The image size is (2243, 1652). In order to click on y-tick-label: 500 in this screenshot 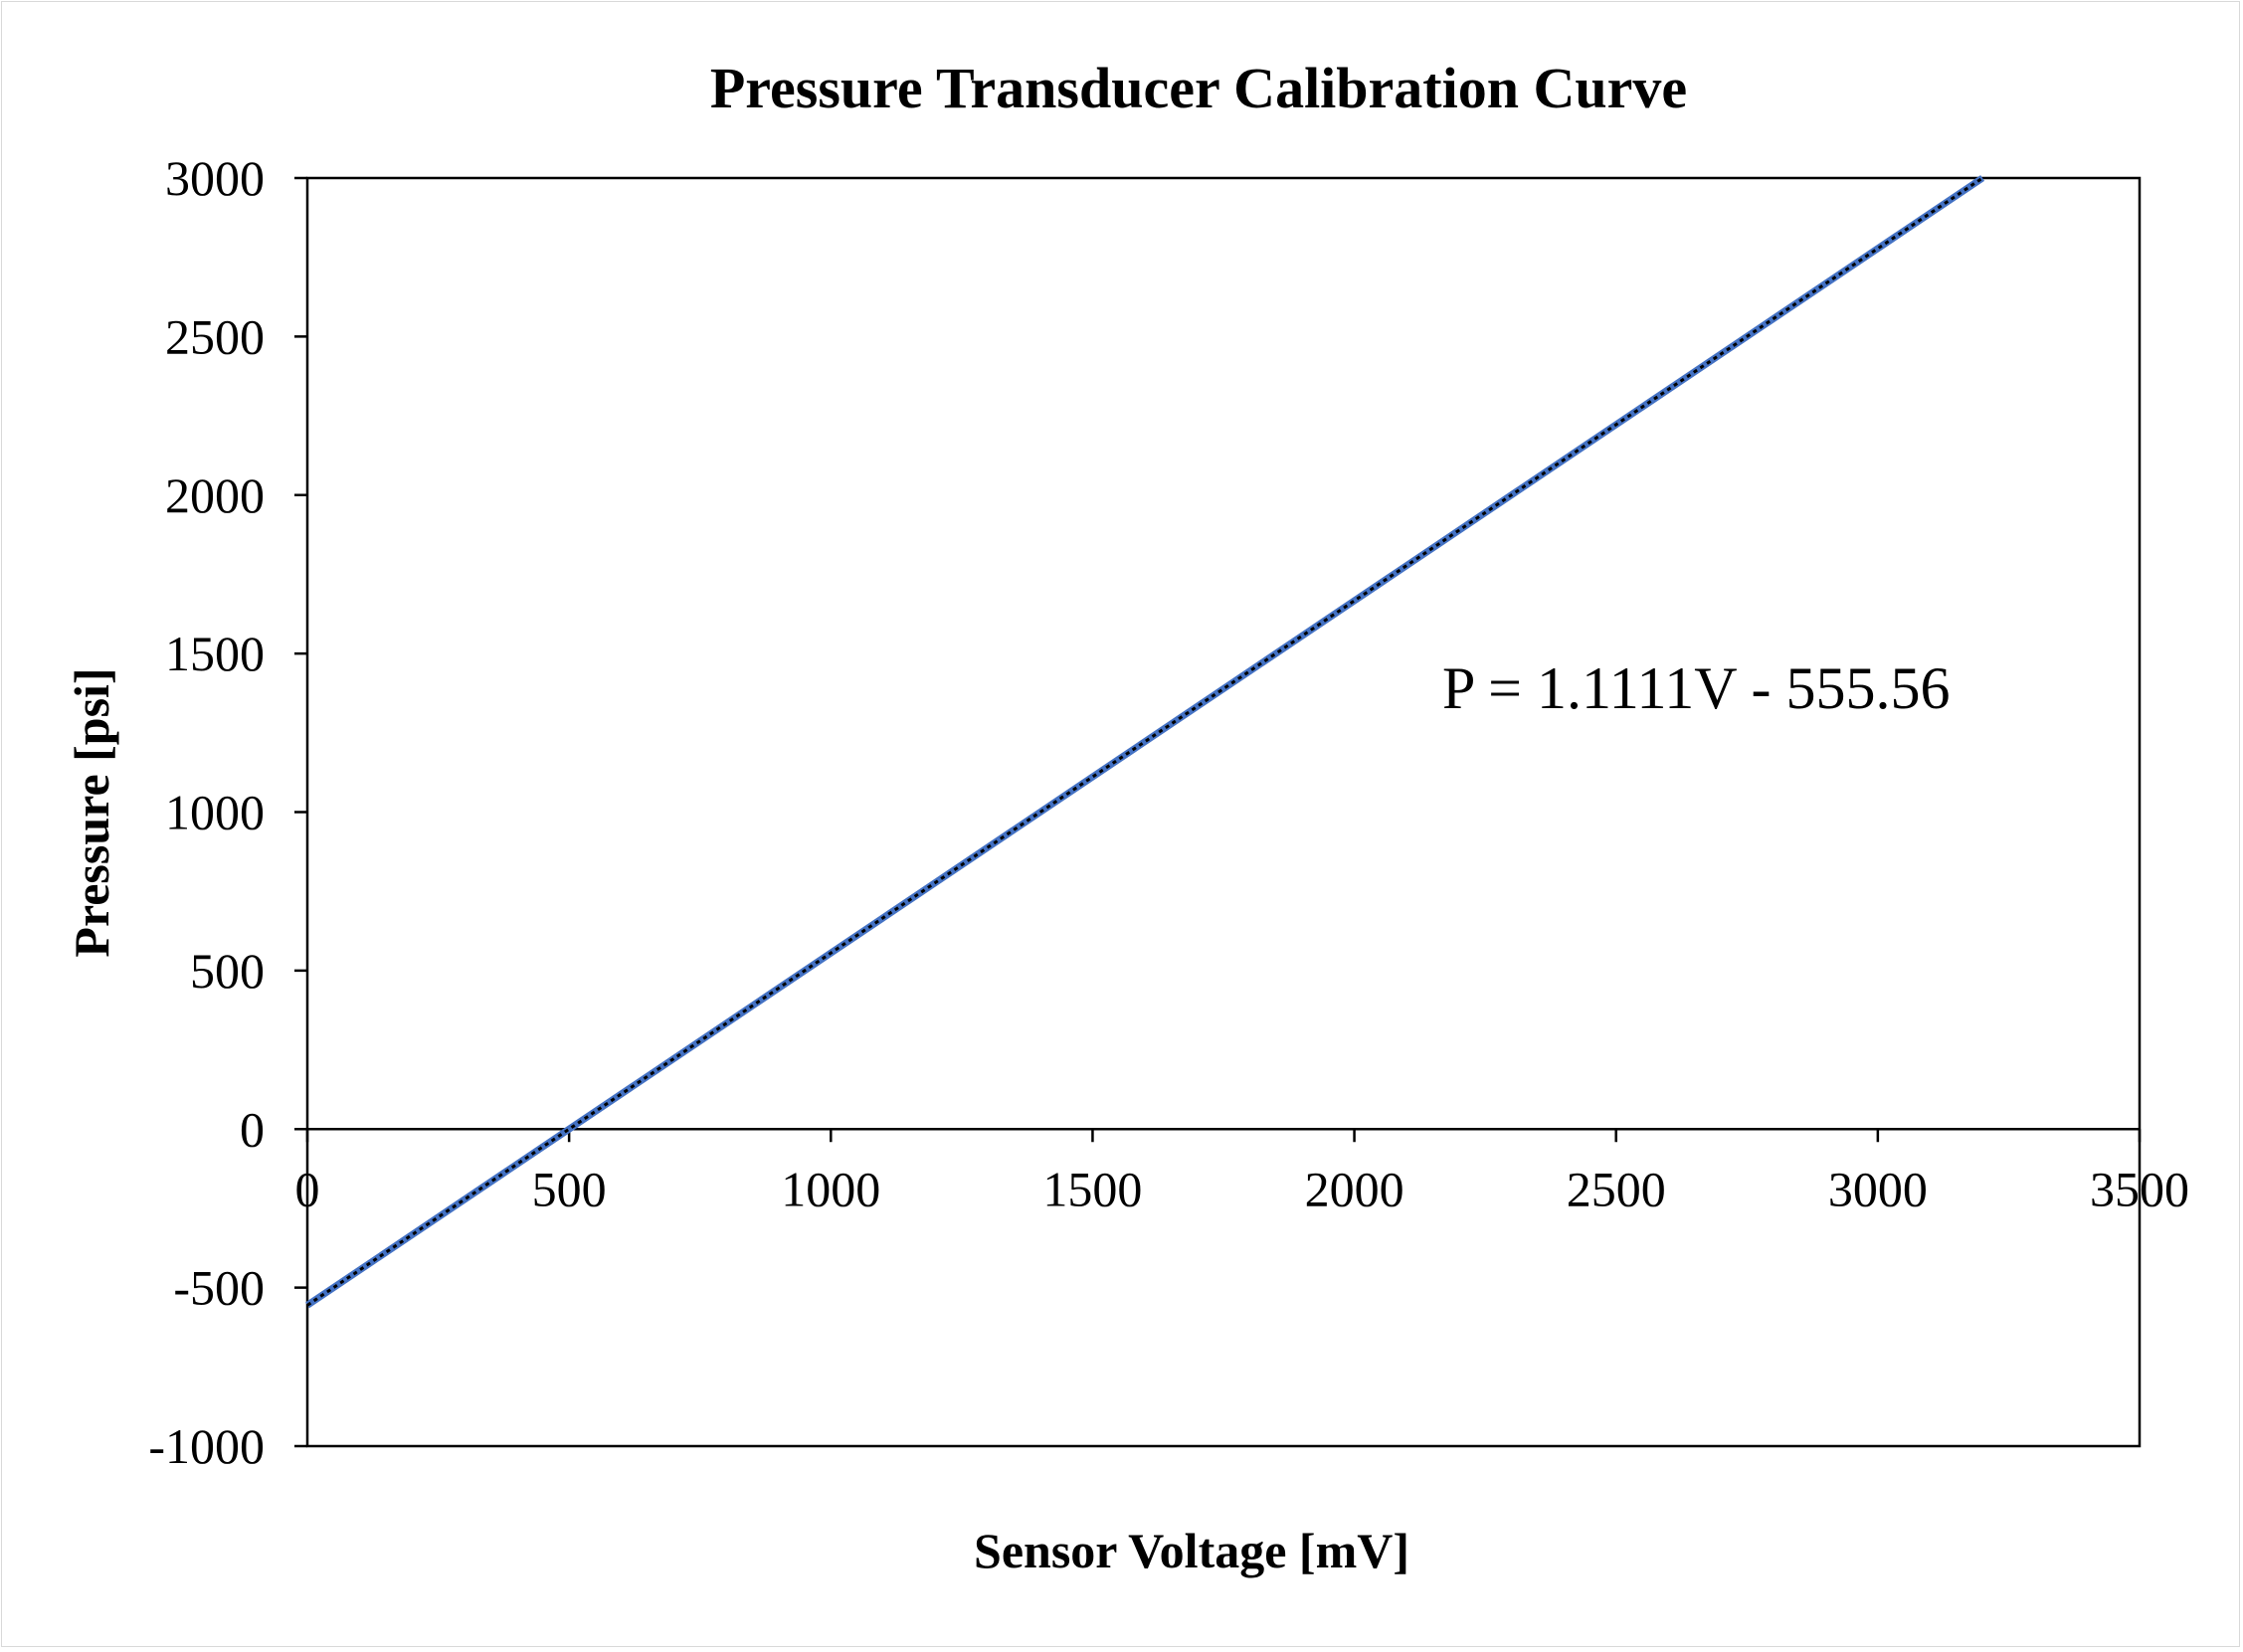, I will do `click(228, 971)`.